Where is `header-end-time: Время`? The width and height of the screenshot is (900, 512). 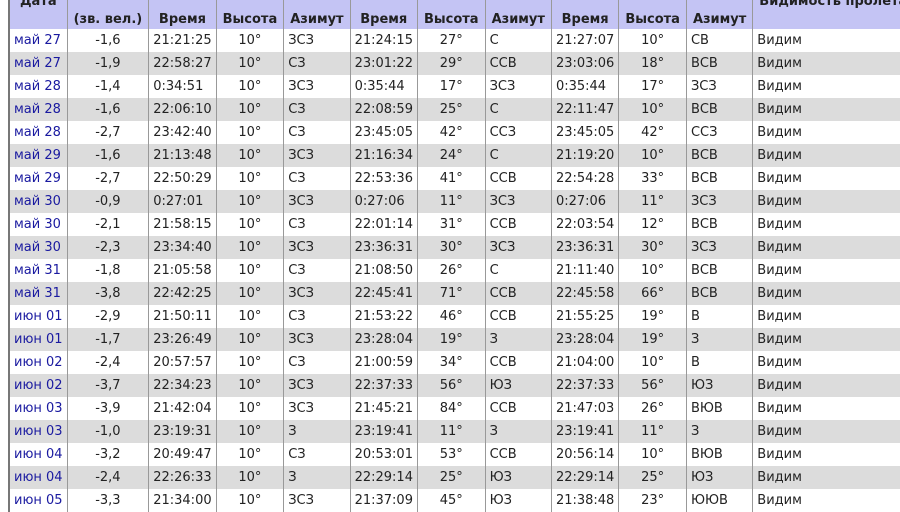
header-end-time: Время is located at coordinates (584, 14).